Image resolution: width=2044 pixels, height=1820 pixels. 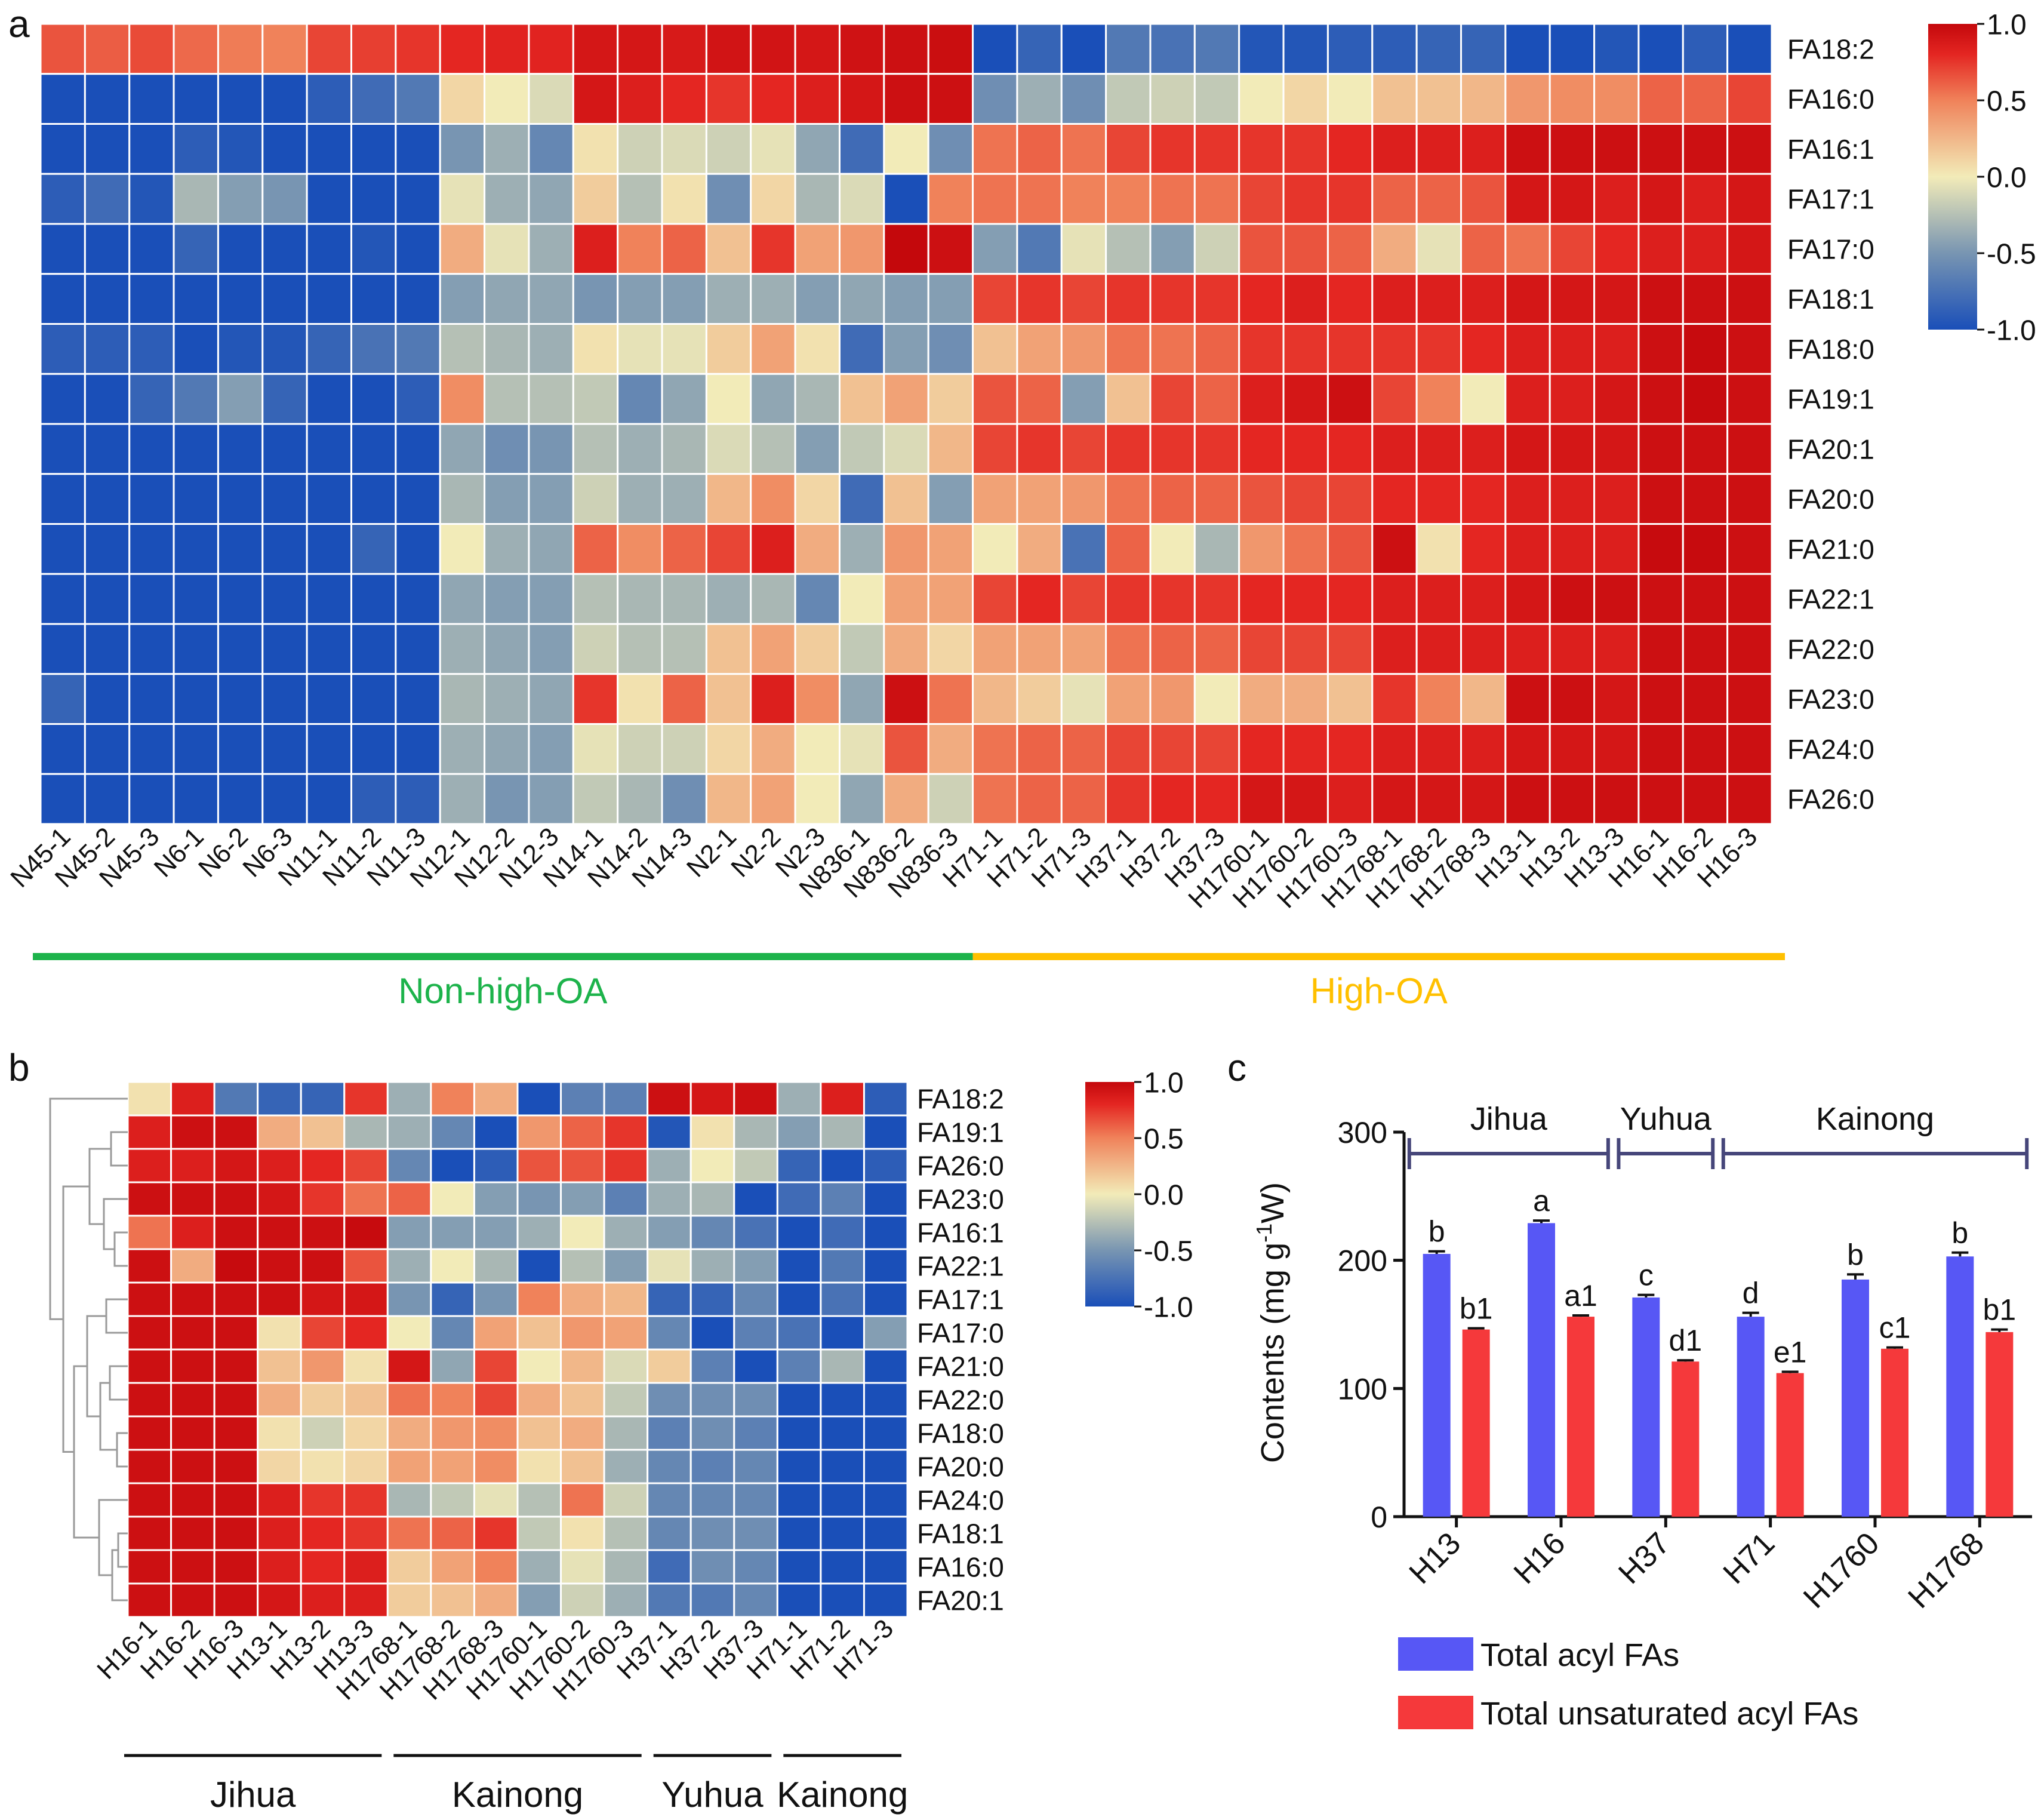 I want to click on significance-label-total-unsaturated-acyl-fas-h1768: b1, so click(x=2000, y=1310).